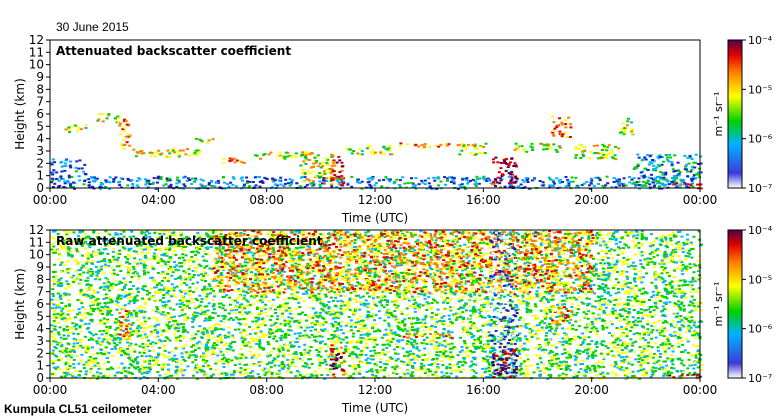 The image size is (780, 420). I want to click on y-tick-label: 10, so click(36, 65).